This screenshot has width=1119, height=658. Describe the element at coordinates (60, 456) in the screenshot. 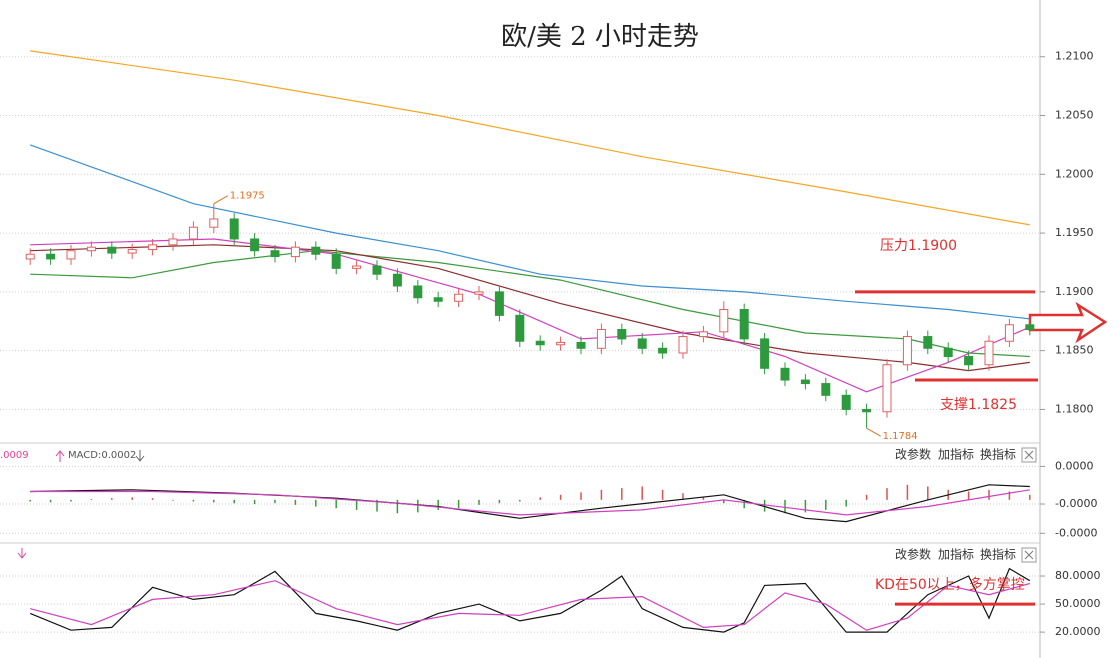

I see `up-arrow-icon` at that location.